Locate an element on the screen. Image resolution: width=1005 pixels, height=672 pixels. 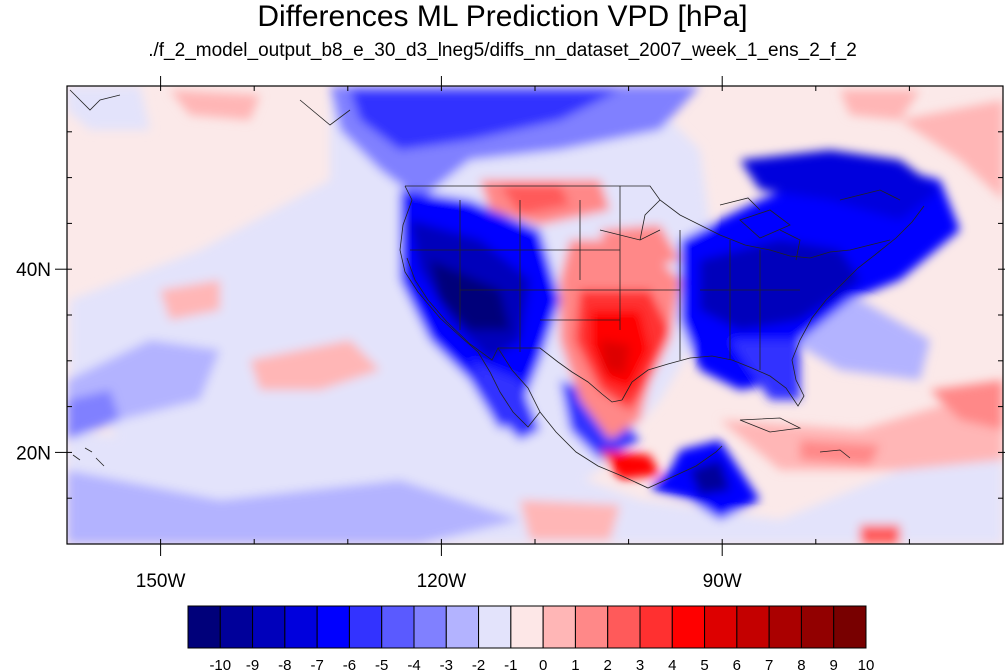
colorbar-label: 0 is located at coordinates (543, 664).